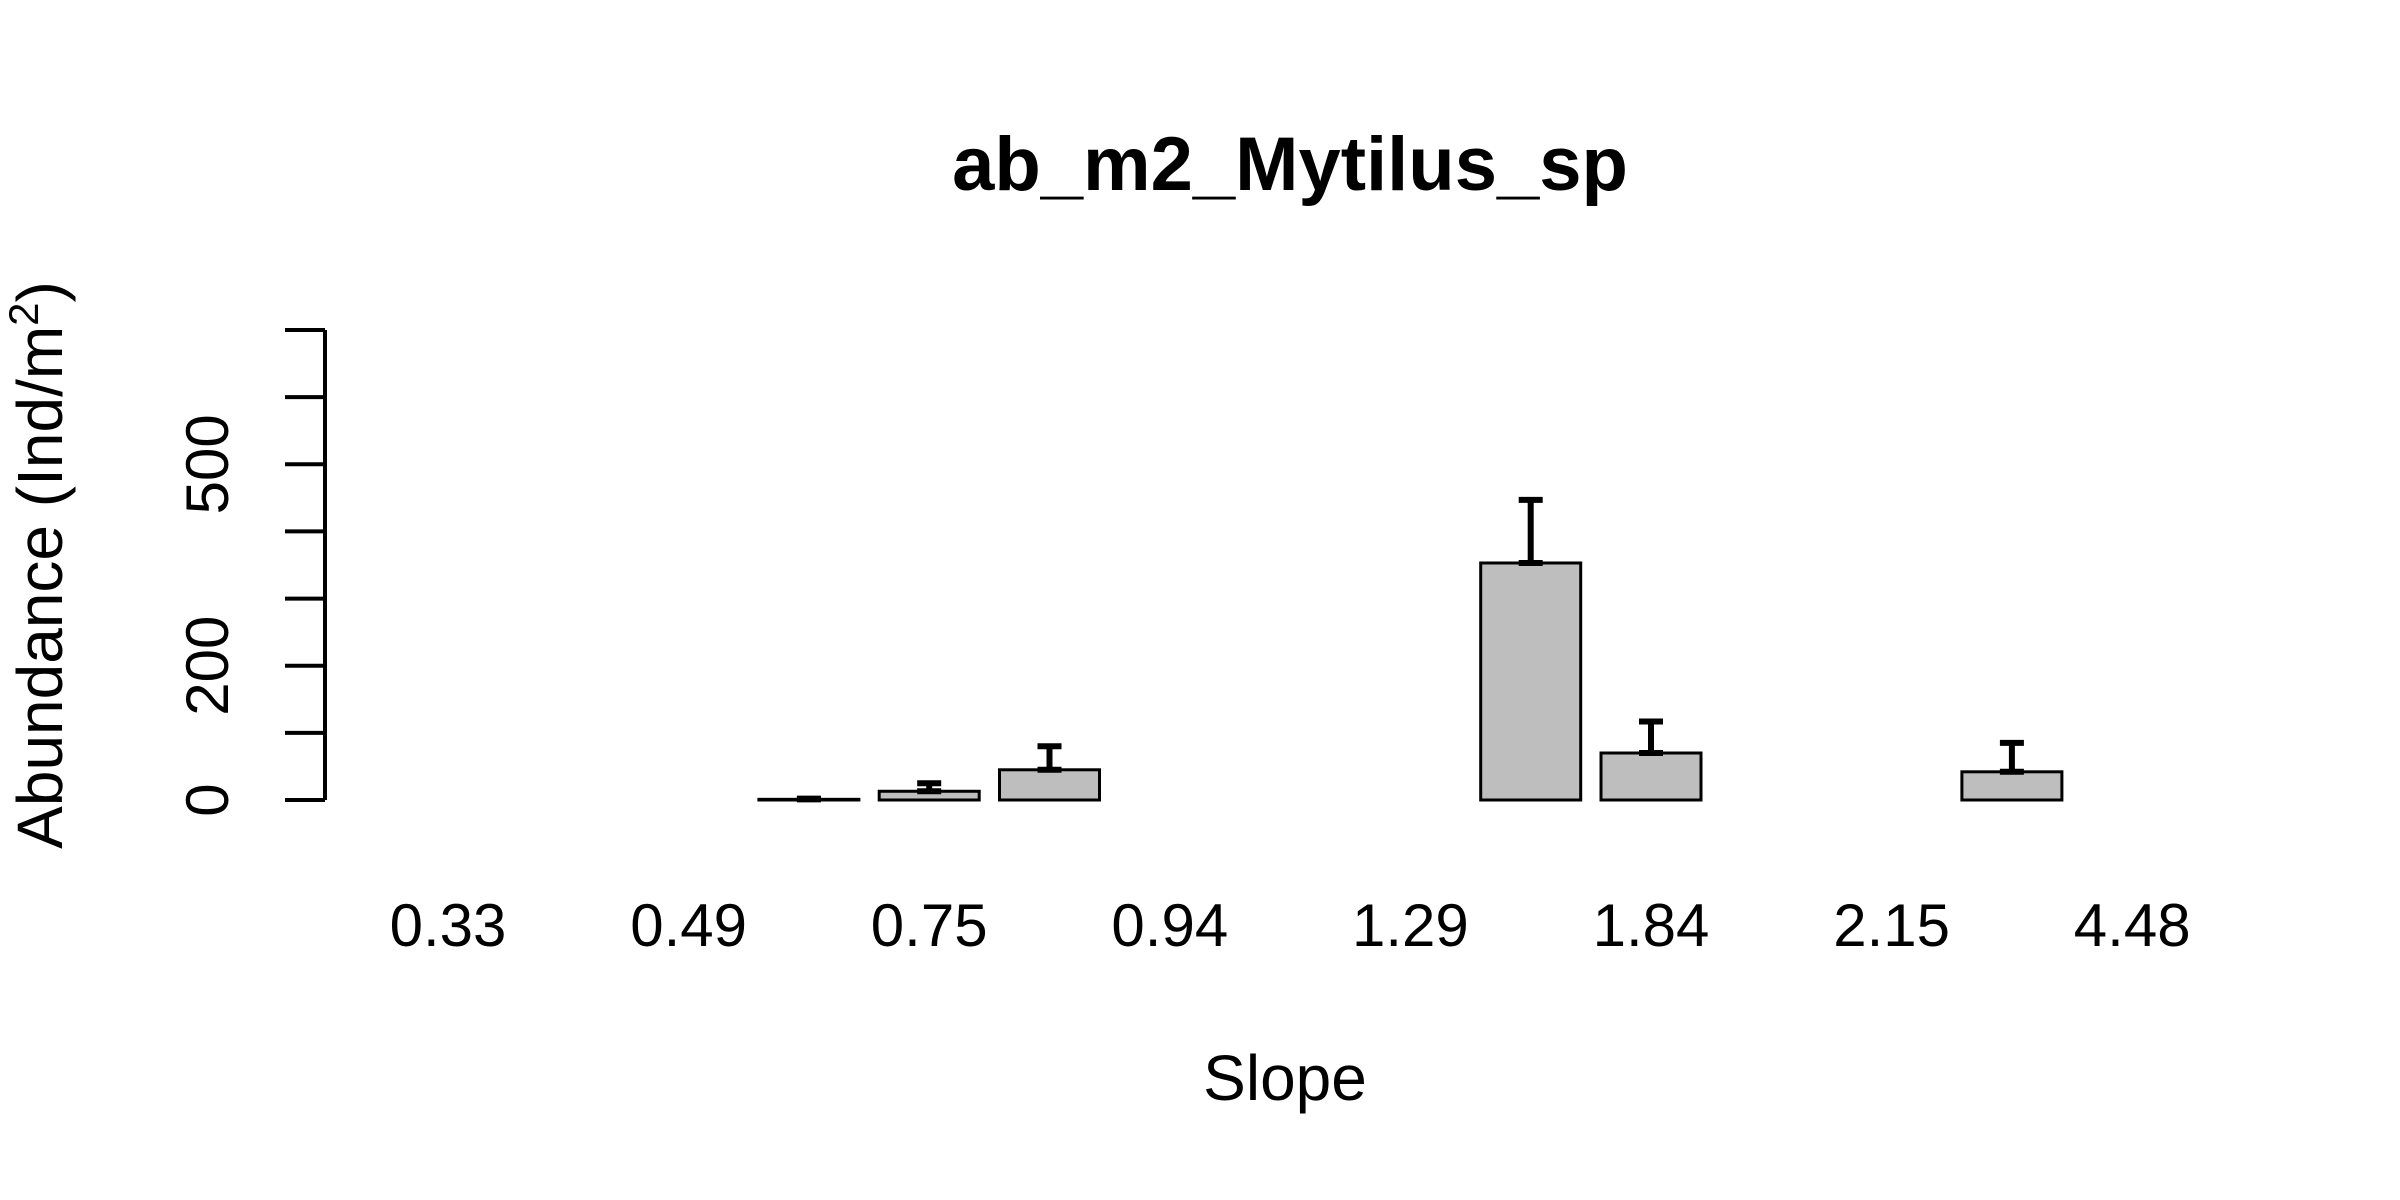  Describe the element at coordinates (2132, 925) in the screenshot. I see `x-tick-label: 4.48` at that location.